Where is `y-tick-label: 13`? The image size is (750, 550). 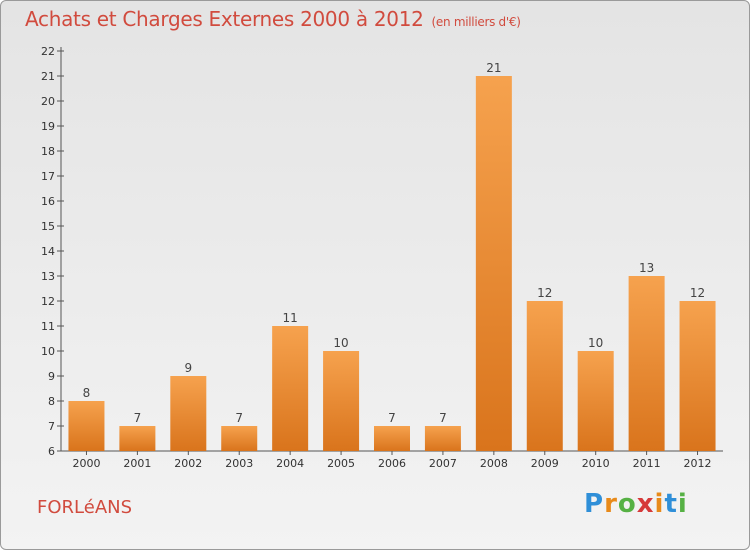 y-tick-label: 13 is located at coordinates (48, 276).